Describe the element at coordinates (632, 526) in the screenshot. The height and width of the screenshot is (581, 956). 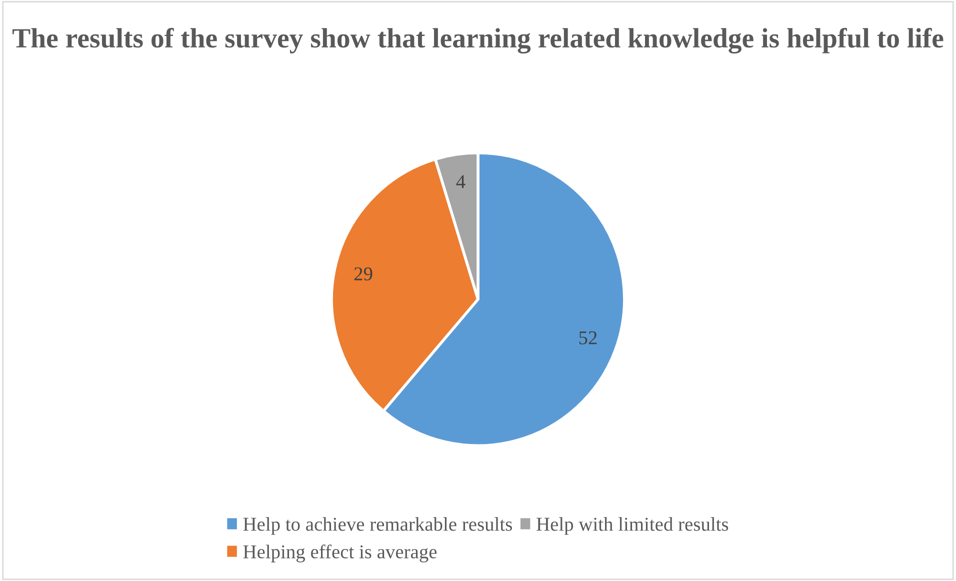
I see `legend-label: Help with limited results` at that location.